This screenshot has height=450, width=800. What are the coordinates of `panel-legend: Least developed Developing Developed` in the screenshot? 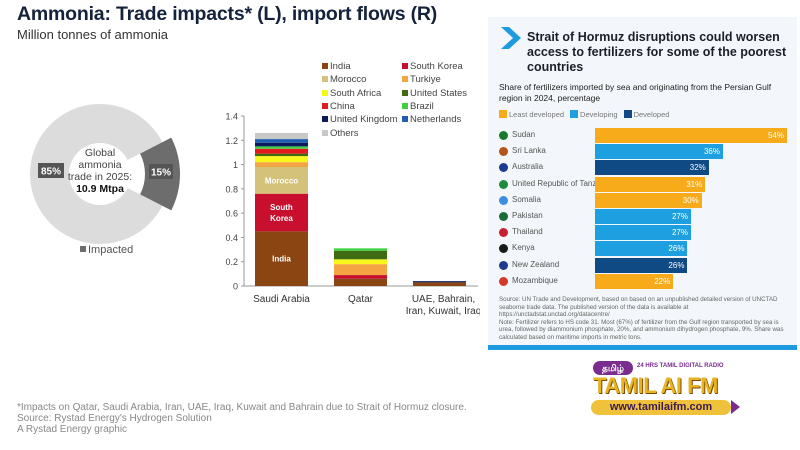 It's located at (587, 114).